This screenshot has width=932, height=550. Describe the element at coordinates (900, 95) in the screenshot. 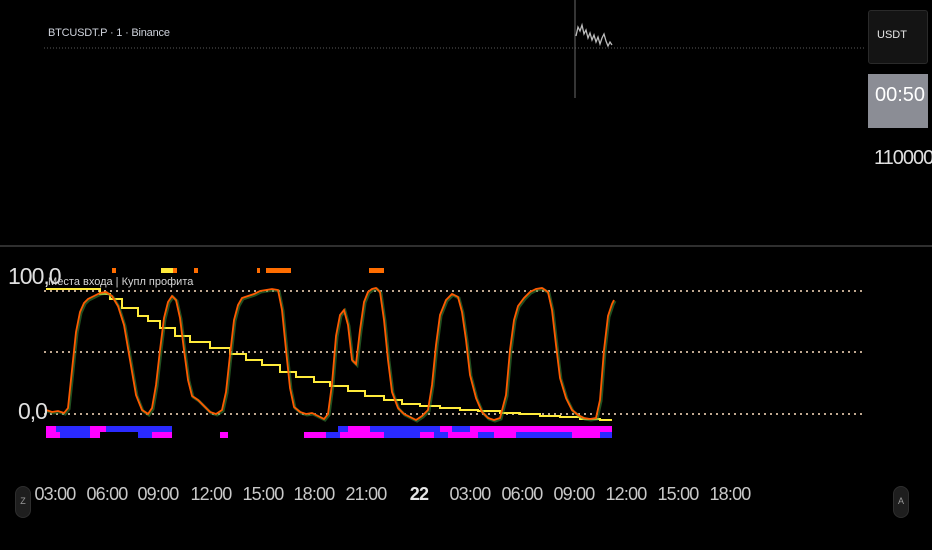

I see `countdown-label: 00:50` at that location.